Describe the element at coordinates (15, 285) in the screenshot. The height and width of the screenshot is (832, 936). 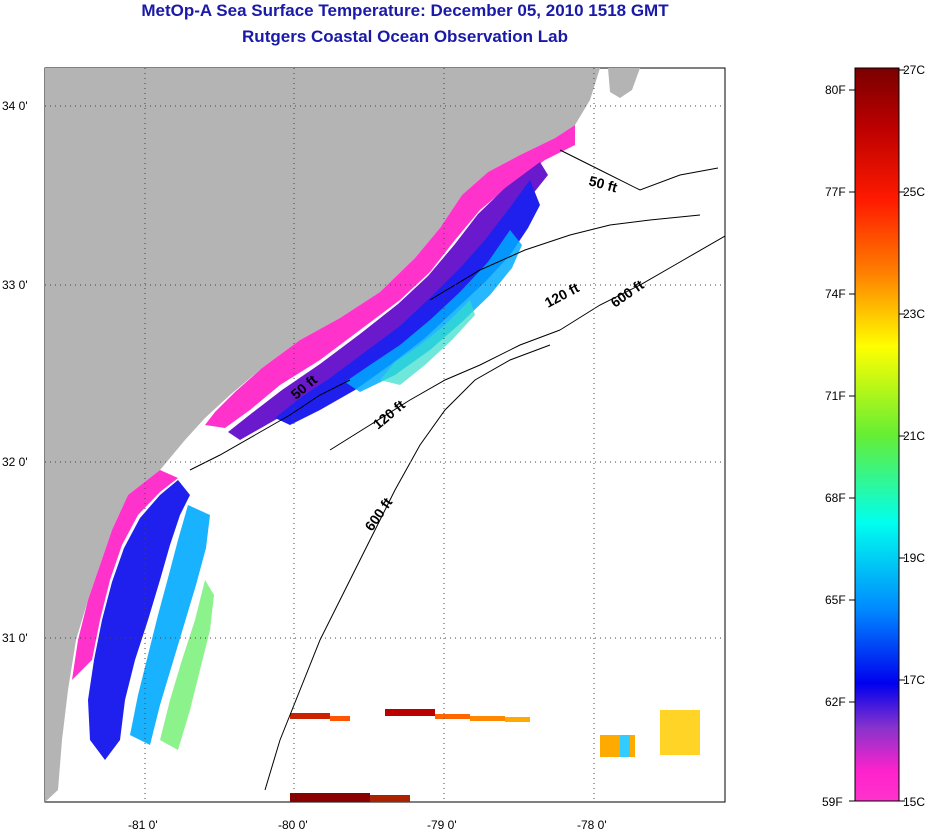
I see `lat-label-33: 33 0'` at that location.